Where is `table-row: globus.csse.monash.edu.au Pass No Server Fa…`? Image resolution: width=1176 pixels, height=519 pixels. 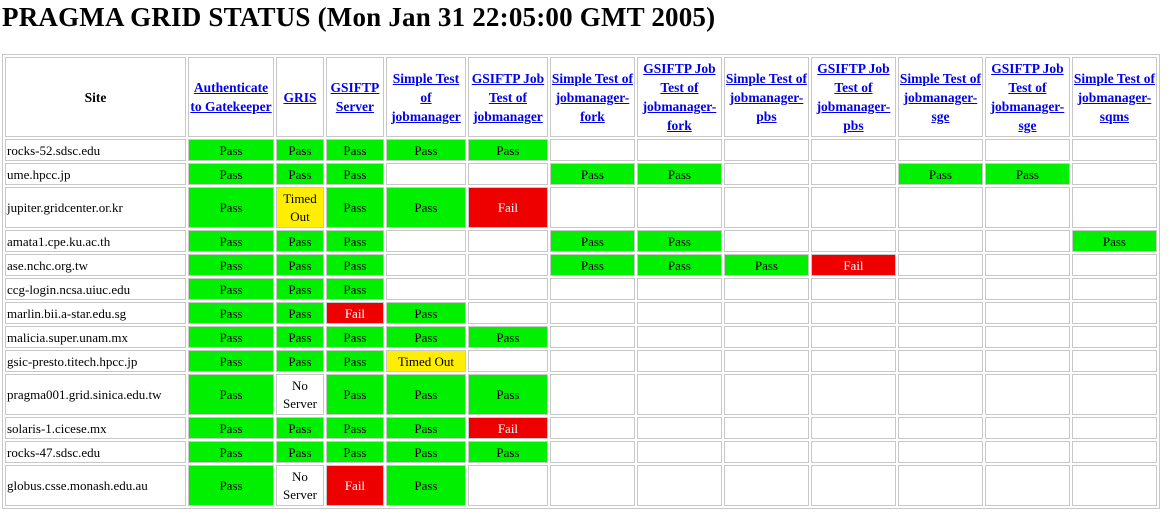 table-row: globus.csse.monash.edu.au Pass No Server Fa… is located at coordinates (581, 485).